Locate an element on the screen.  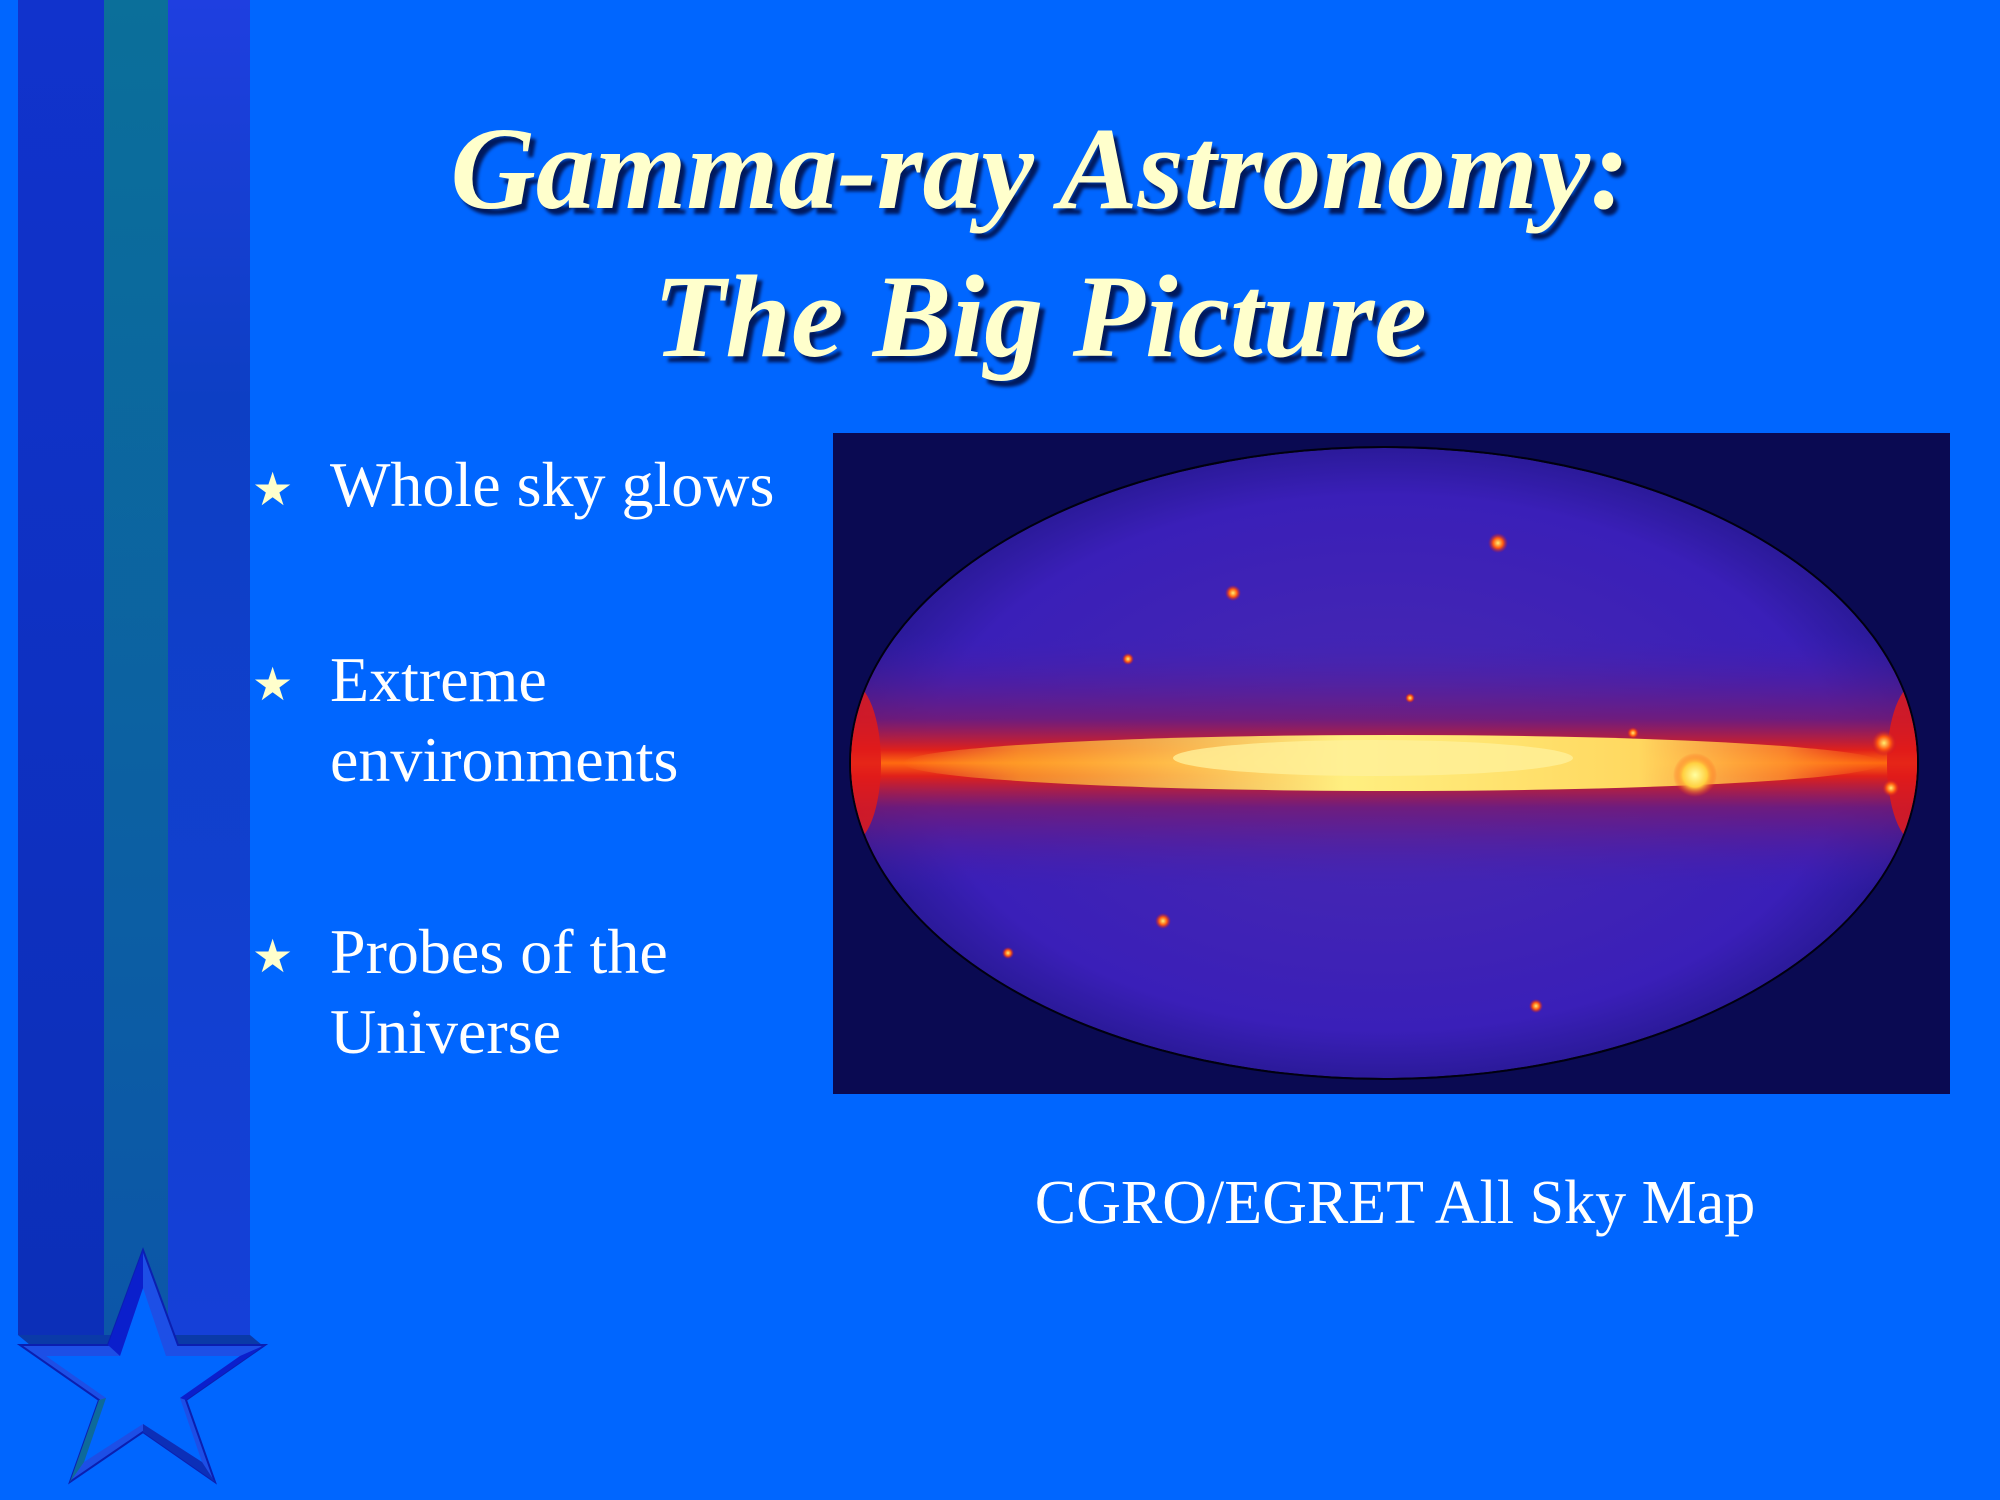
decorative-star-icon is located at coordinates (142, 1366).